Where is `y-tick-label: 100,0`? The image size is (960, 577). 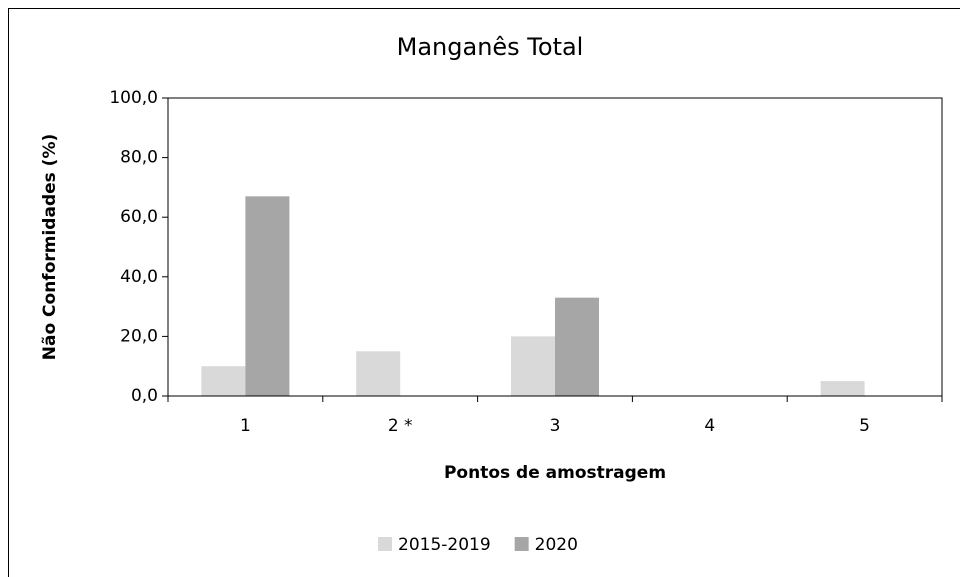
y-tick-label: 100,0 is located at coordinates (133, 98).